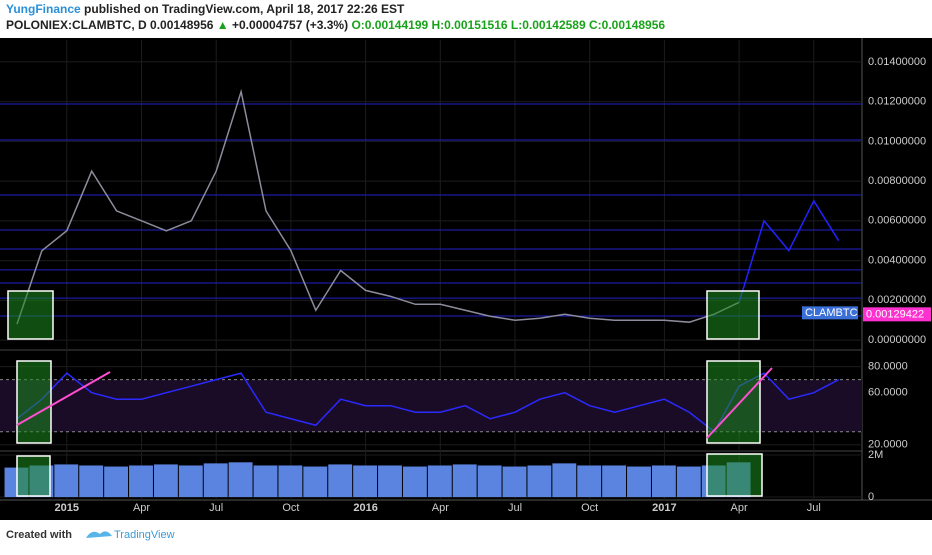  What do you see at coordinates (664, 508) in the screenshot?
I see `x-tick-label: 2017` at bounding box center [664, 508].